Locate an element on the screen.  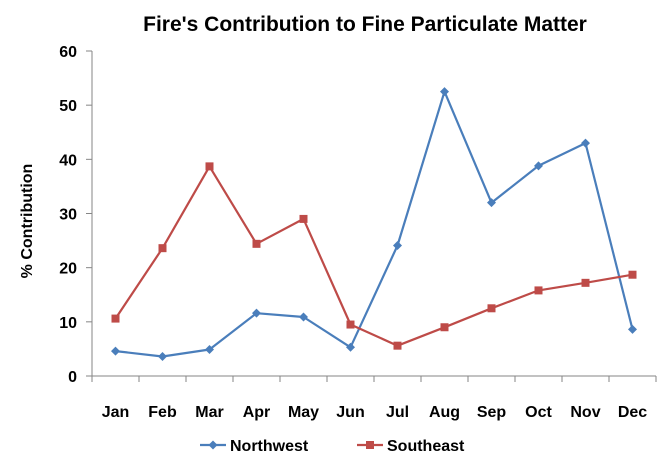
y-tick-label: 30 is located at coordinates (68, 215).